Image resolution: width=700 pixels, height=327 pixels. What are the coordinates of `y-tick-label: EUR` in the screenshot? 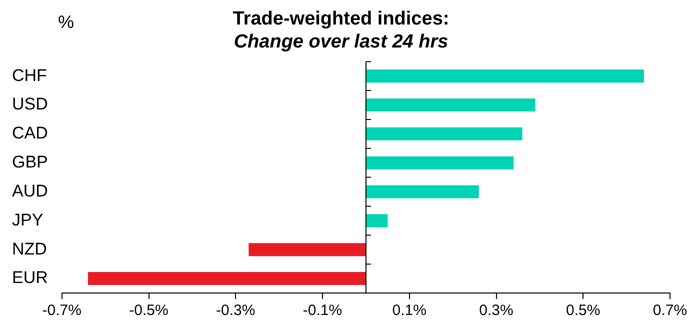 It's located at (30, 278).